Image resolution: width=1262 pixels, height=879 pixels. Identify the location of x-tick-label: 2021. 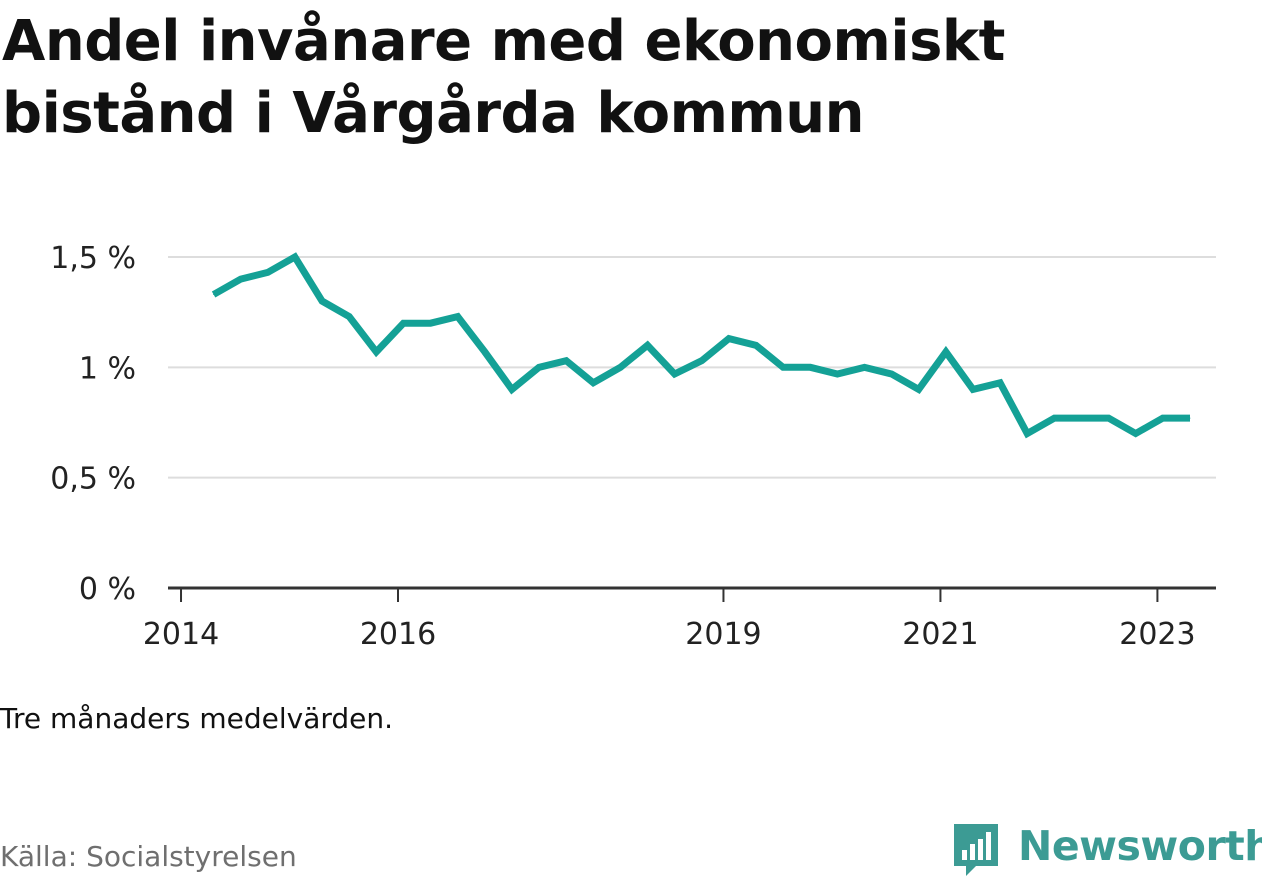
(940, 634).